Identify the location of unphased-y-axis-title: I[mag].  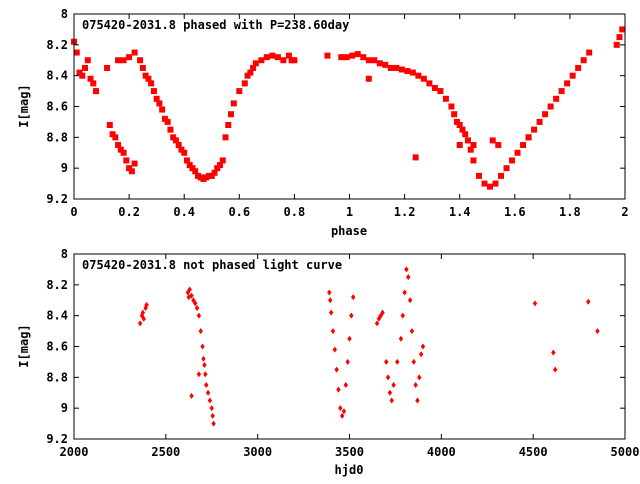
(24, 345).